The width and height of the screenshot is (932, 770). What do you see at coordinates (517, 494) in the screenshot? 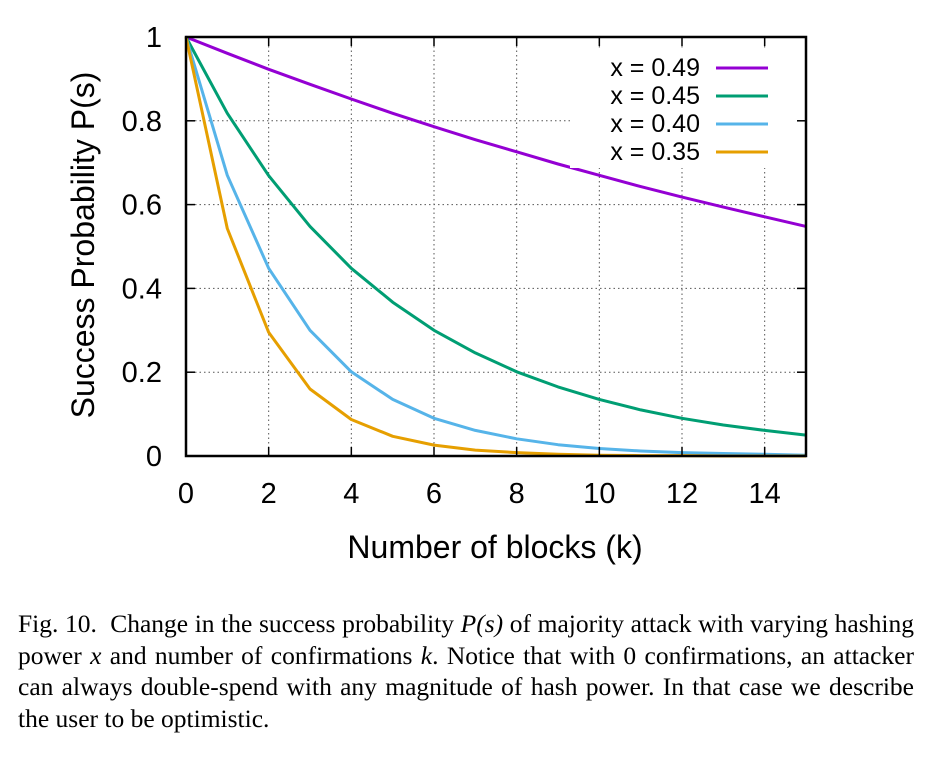
I see `x-tick-label: 8` at bounding box center [517, 494].